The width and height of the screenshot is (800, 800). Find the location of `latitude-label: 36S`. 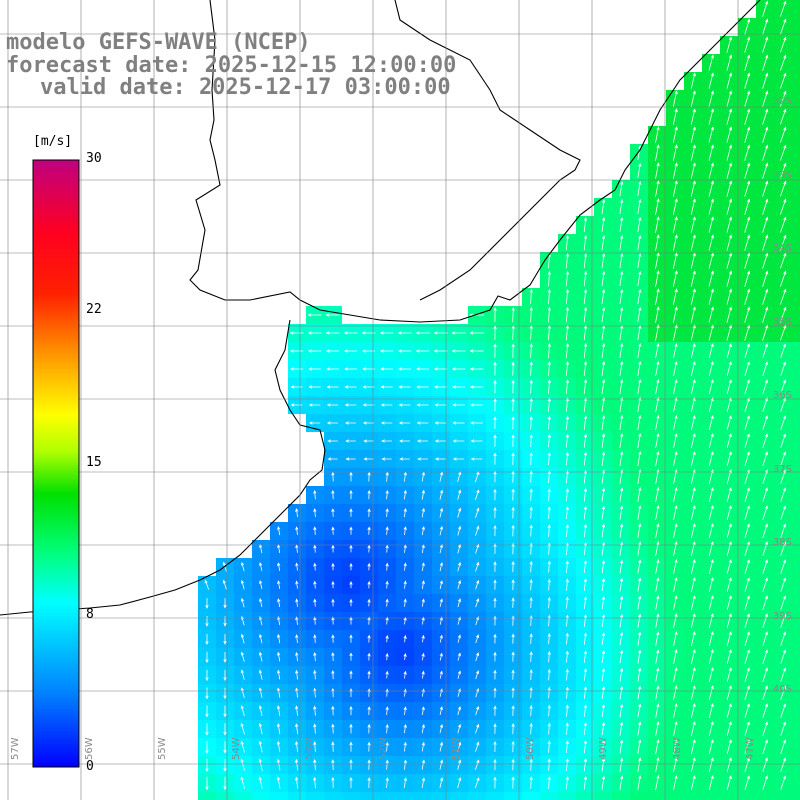

latitude-label: 36S is located at coordinates (782, 395).